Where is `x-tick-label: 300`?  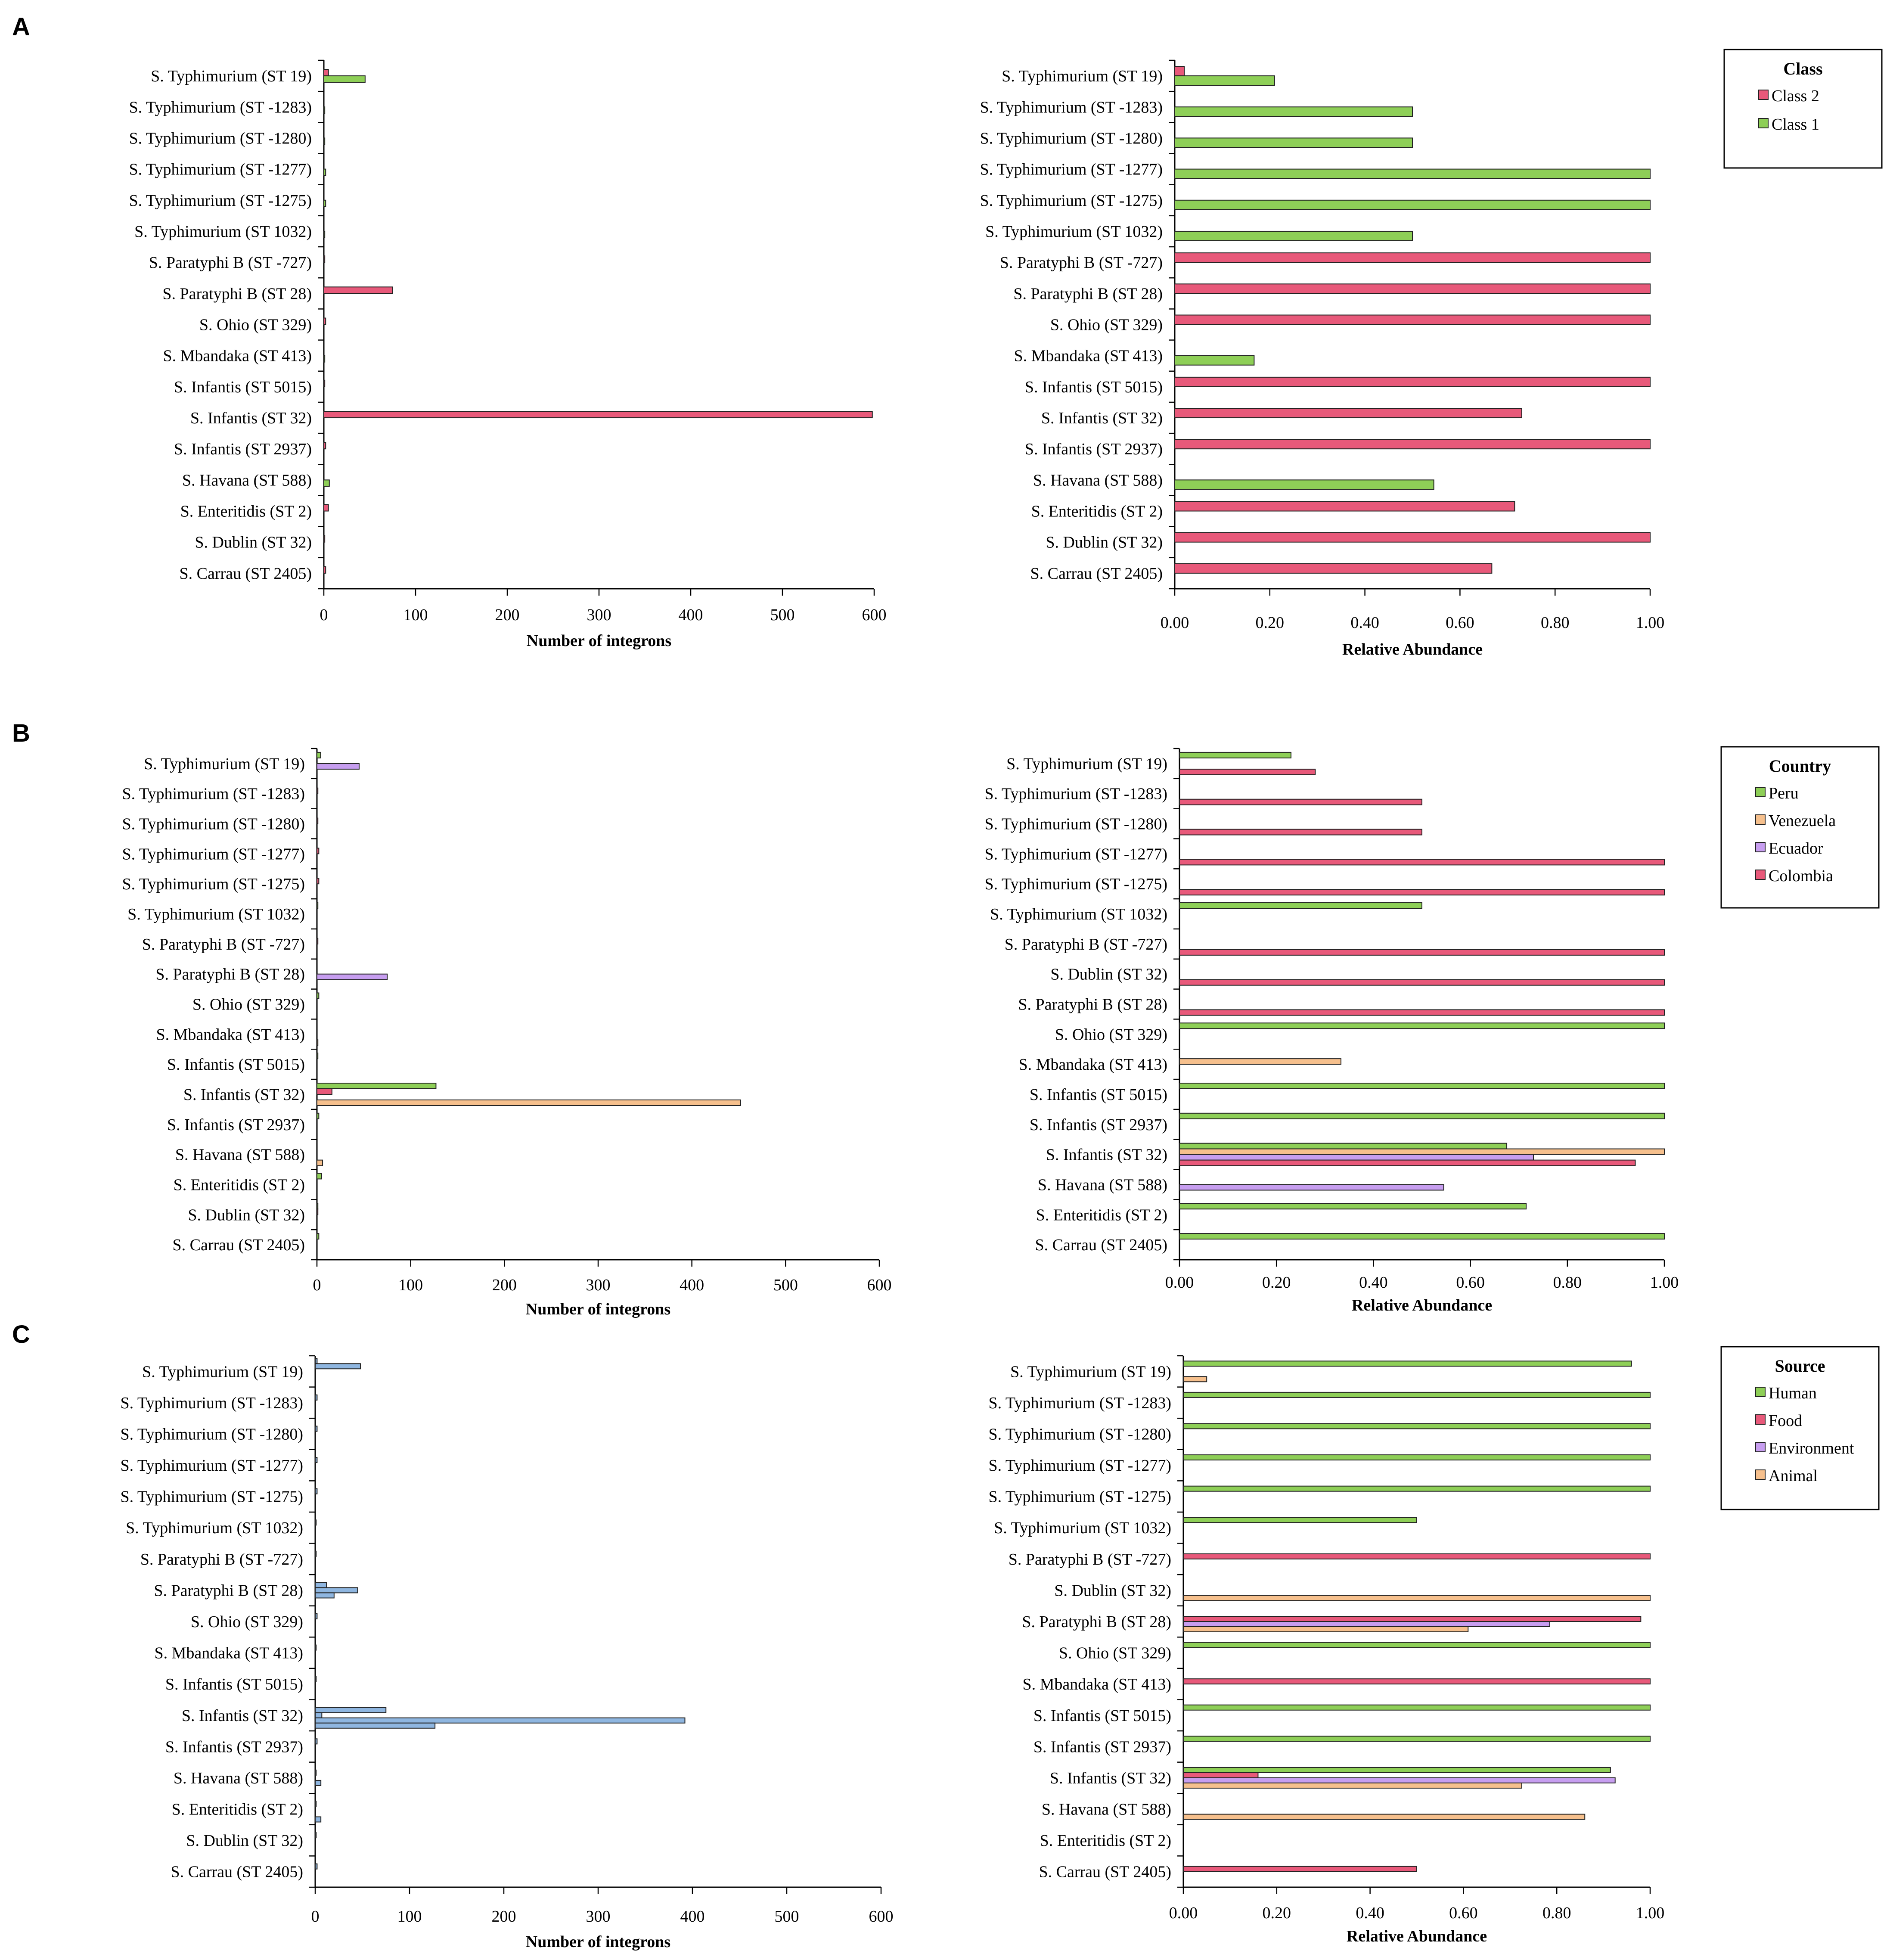
x-tick-label: 300 is located at coordinates (599, 1285).